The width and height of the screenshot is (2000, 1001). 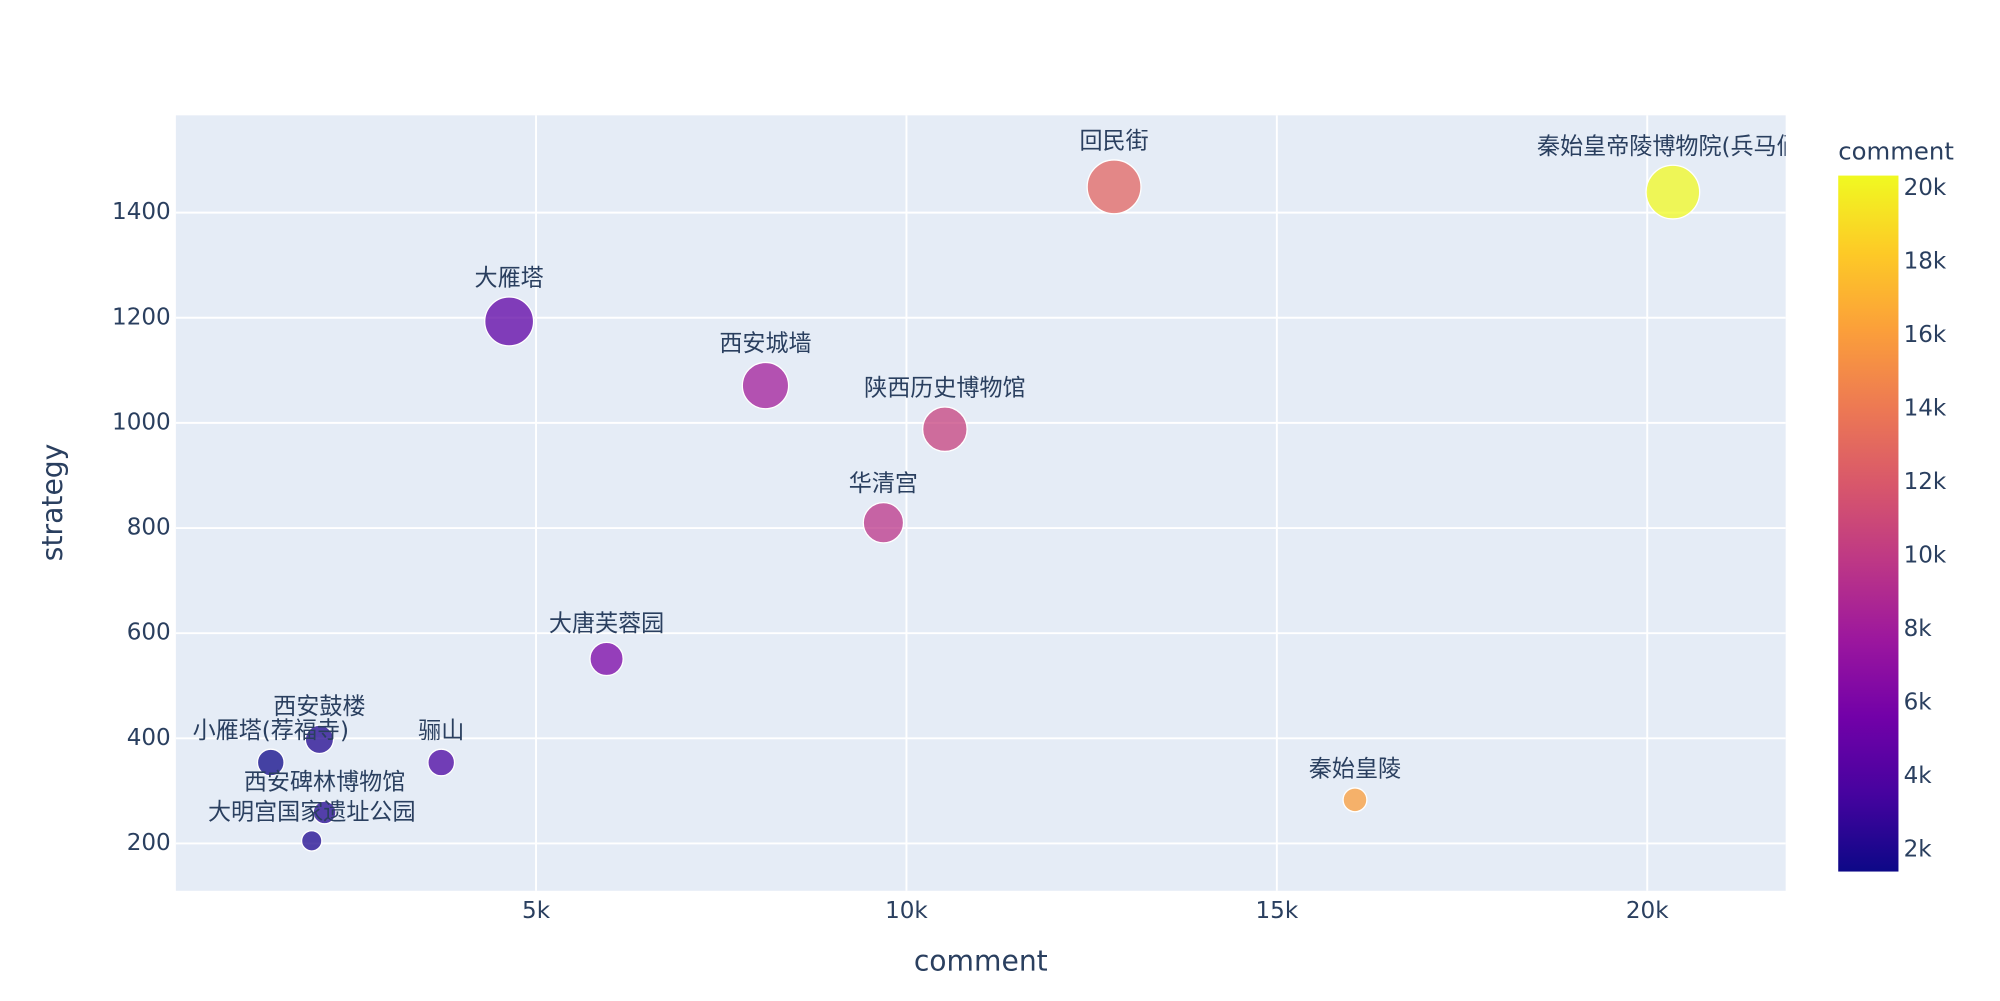 What do you see at coordinates (149, 738) in the screenshot?
I see `y-tick-label: 400` at bounding box center [149, 738].